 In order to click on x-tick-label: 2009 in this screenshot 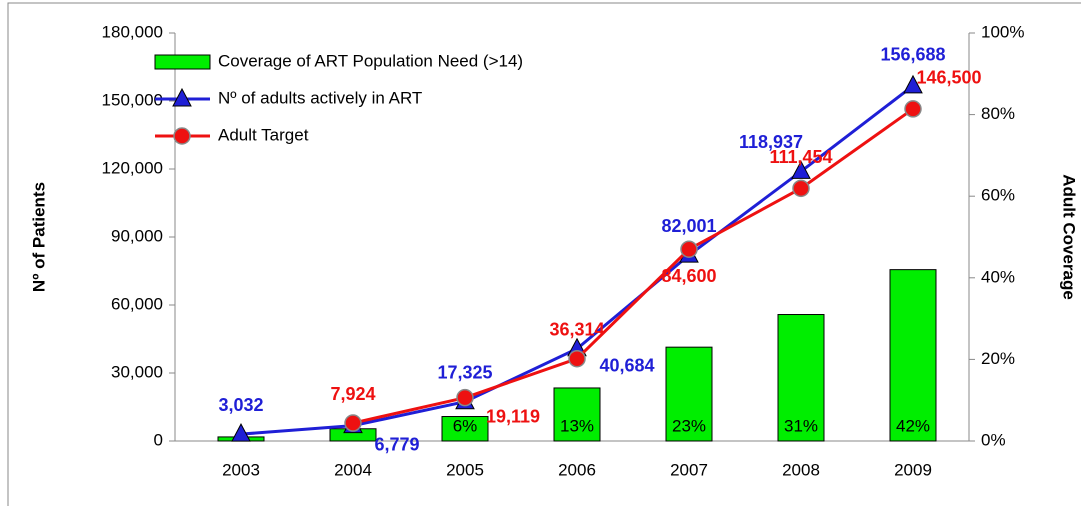, I will do `click(913, 469)`.